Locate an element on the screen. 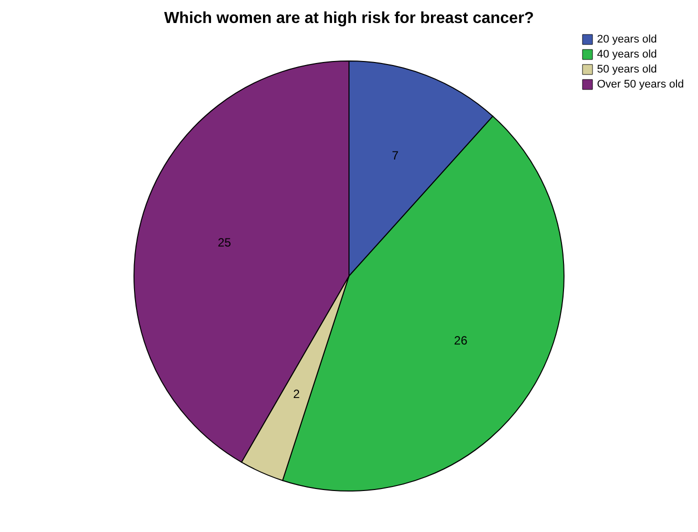 Image resolution: width=698 pixels, height=532 pixels. legend-label: 50 years old is located at coordinates (627, 70).